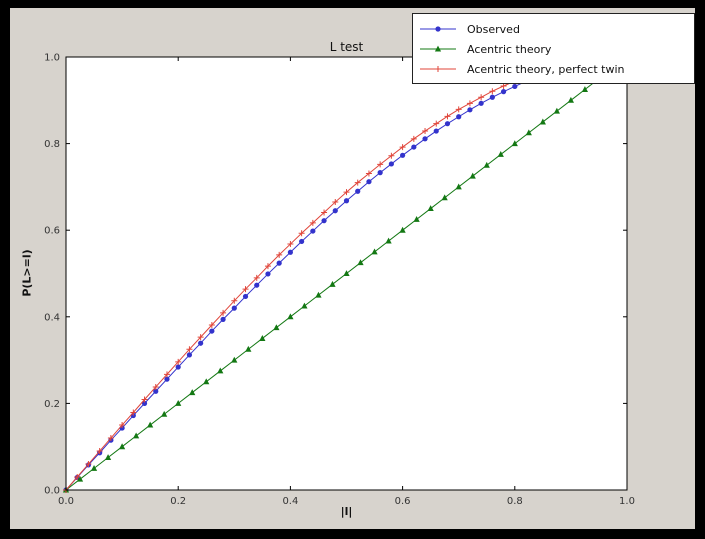 This screenshot has height=539, width=705. What do you see at coordinates (627, 501) in the screenshot?
I see `x-tick-label: 1.0` at bounding box center [627, 501].